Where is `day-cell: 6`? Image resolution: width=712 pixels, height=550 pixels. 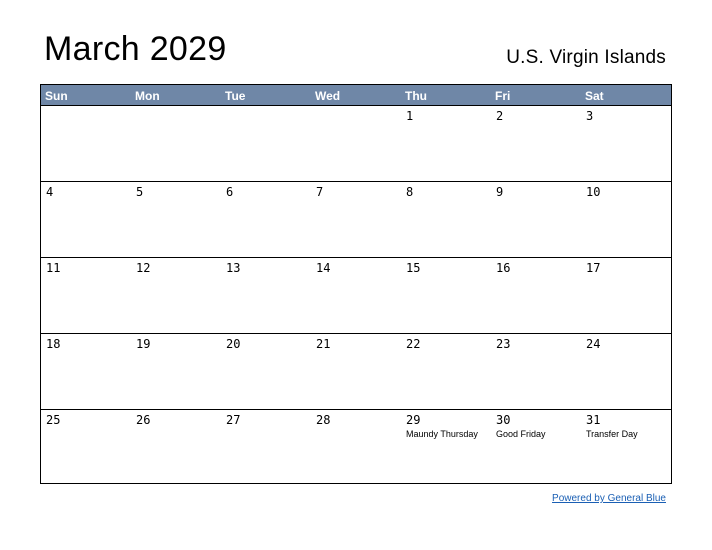
day-cell: 6 is located at coordinates (266, 219).